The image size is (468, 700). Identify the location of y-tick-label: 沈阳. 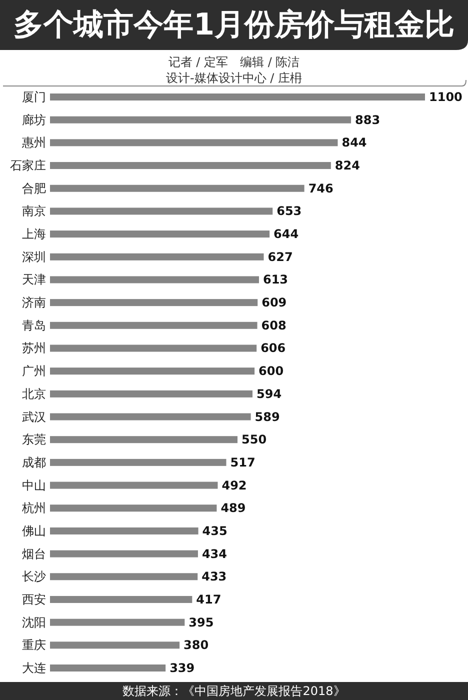
(34, 622).